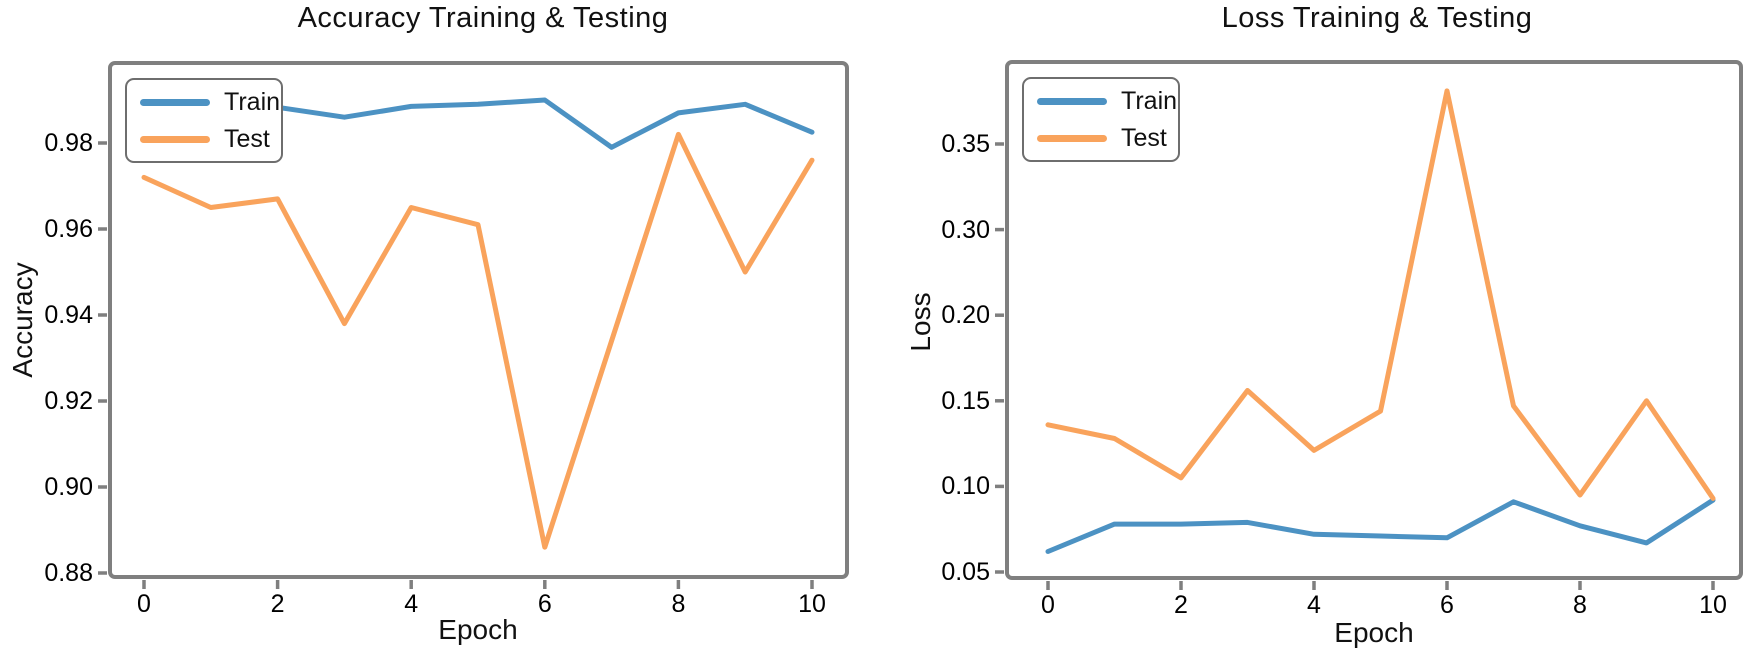  What do you see at coordinates (965, 486) in the screenshot?
I see `y-tick-label: 0.10` at bounding box center [965, 486].